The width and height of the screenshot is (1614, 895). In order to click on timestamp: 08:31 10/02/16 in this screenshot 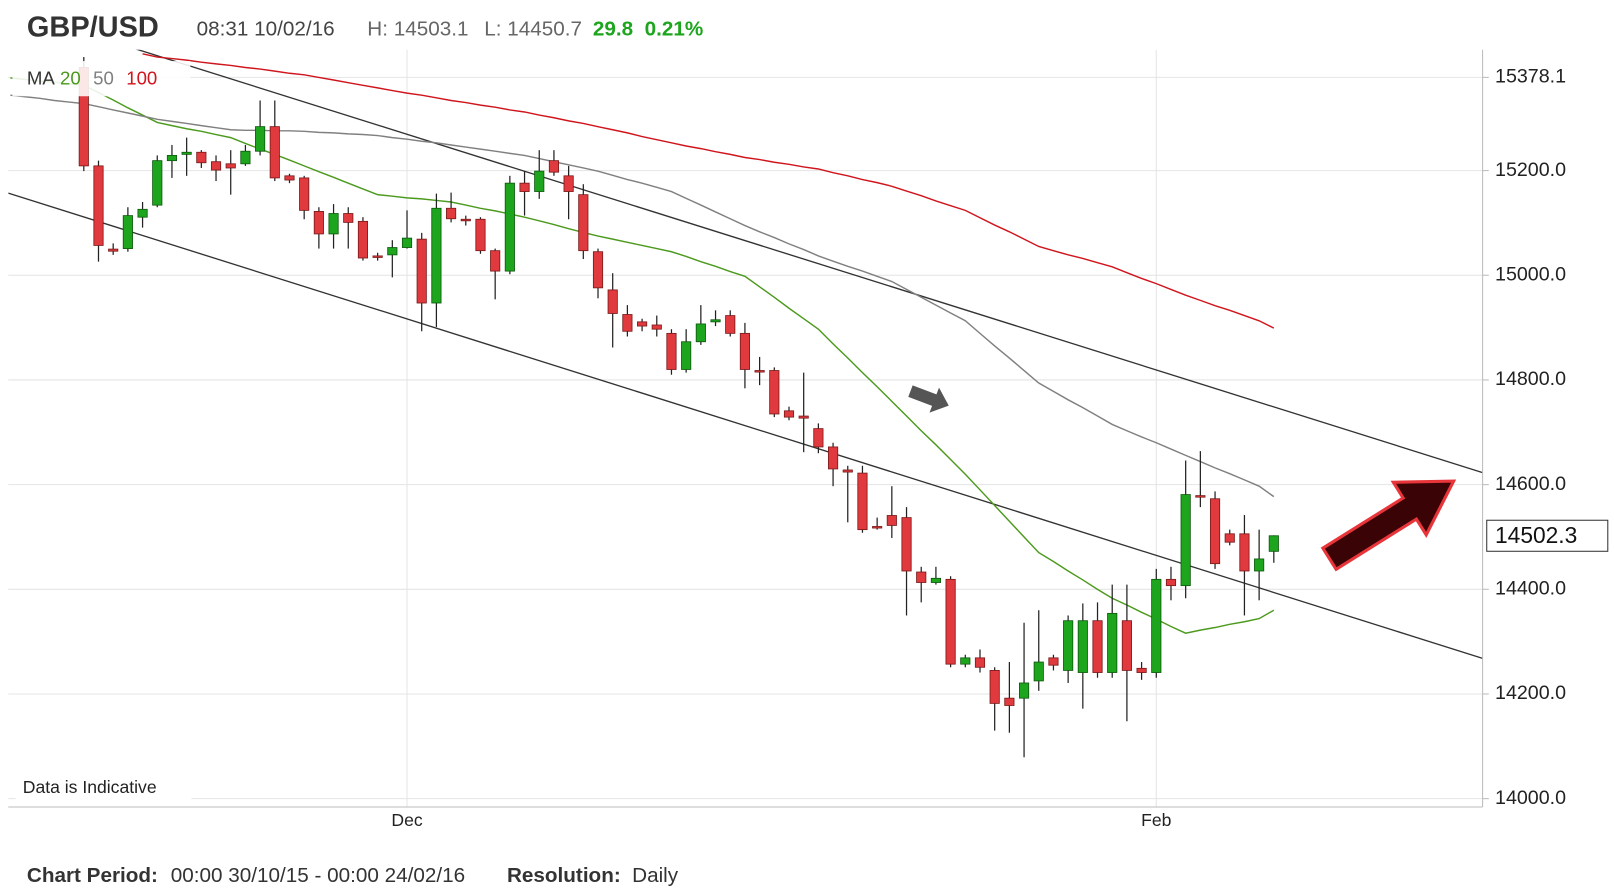, I will do `click(266, 29)`.